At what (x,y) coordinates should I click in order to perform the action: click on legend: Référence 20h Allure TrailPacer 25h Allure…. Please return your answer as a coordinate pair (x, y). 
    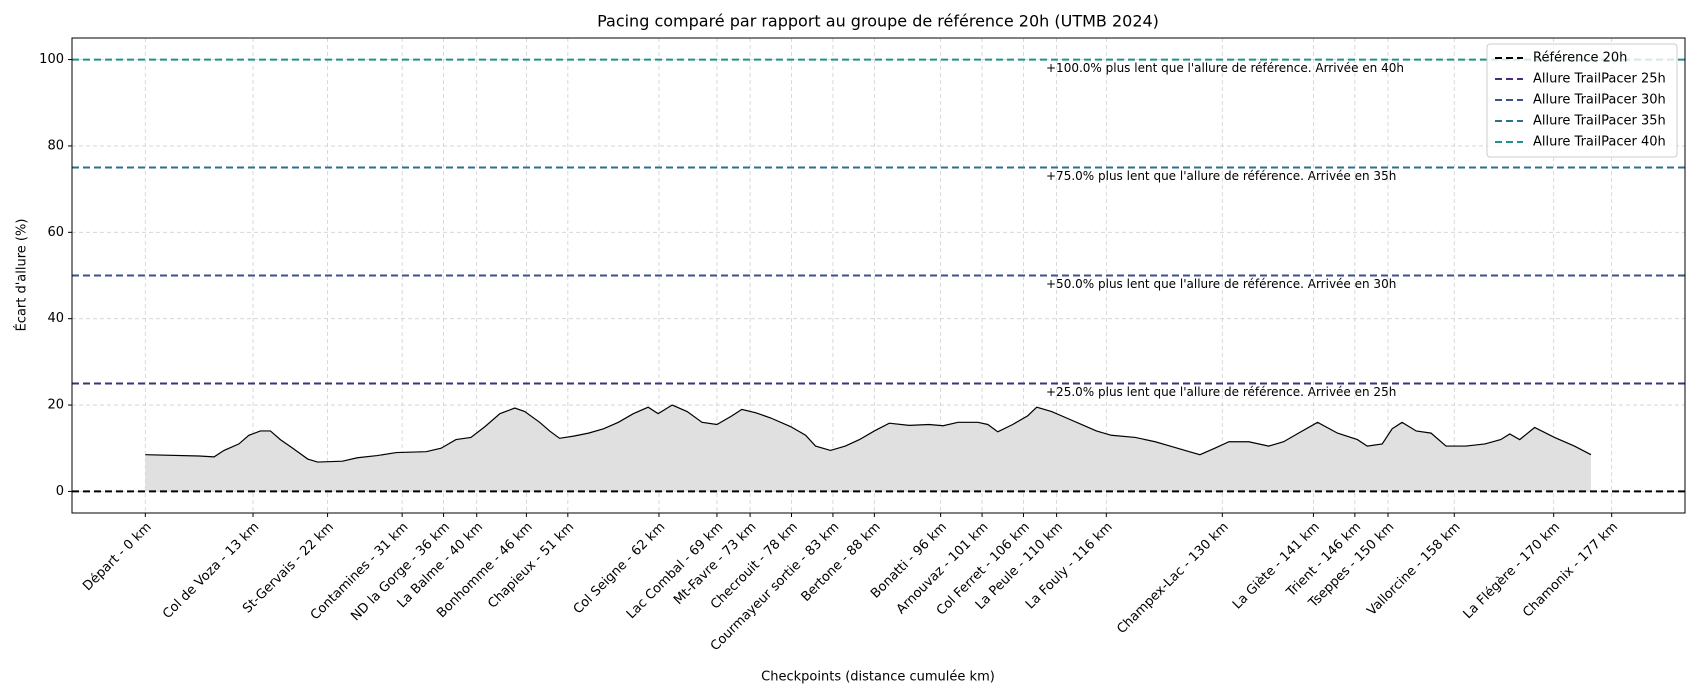
    Looking at the image, I should click on (1582, 100).